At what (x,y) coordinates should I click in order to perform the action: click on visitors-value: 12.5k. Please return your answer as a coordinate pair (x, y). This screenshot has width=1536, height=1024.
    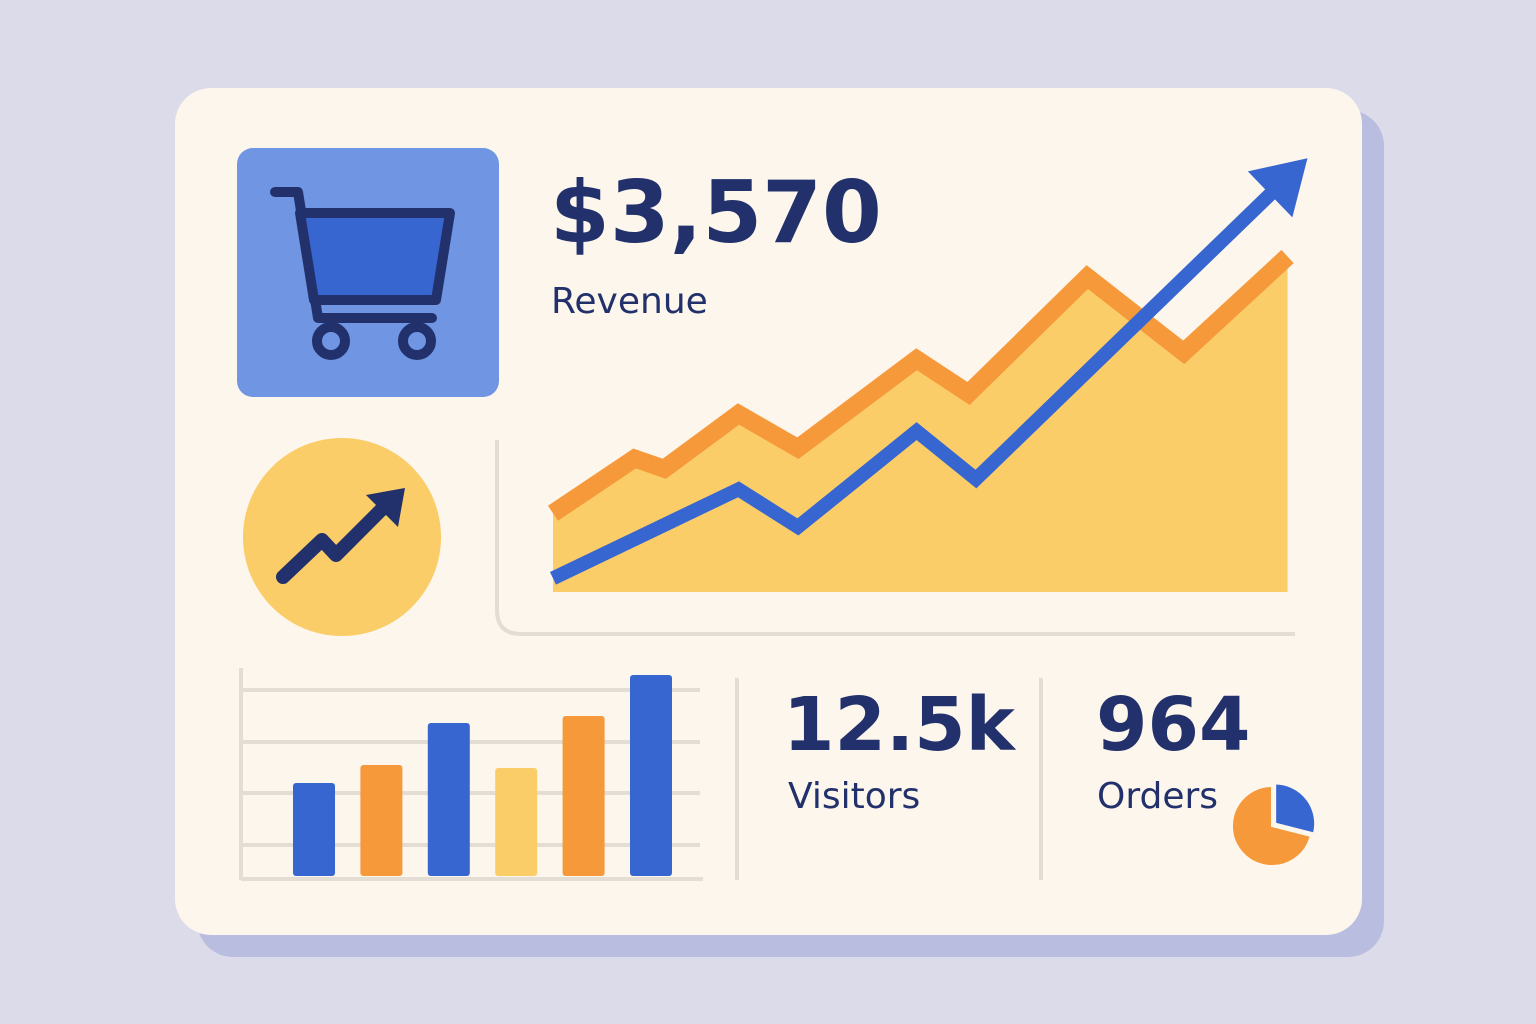
    Looking at the image, I should click on (900, 725).